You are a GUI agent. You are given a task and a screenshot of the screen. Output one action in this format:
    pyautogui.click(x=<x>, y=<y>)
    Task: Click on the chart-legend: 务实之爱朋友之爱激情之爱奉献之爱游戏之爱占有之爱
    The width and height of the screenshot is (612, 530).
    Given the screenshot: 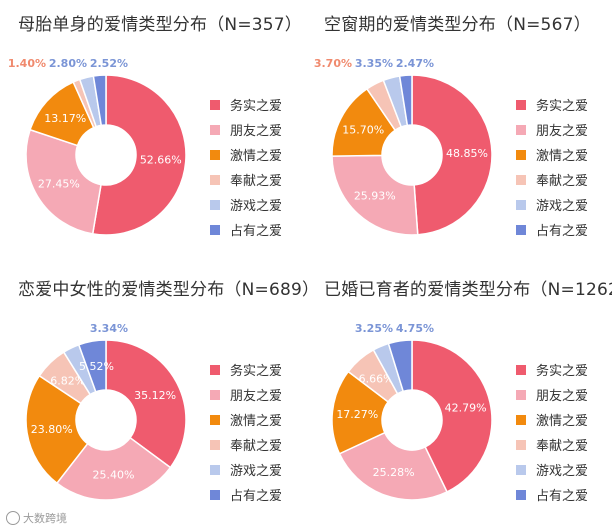 What is the action you would take?
    pyautogui.click(x=246, y=167)
    